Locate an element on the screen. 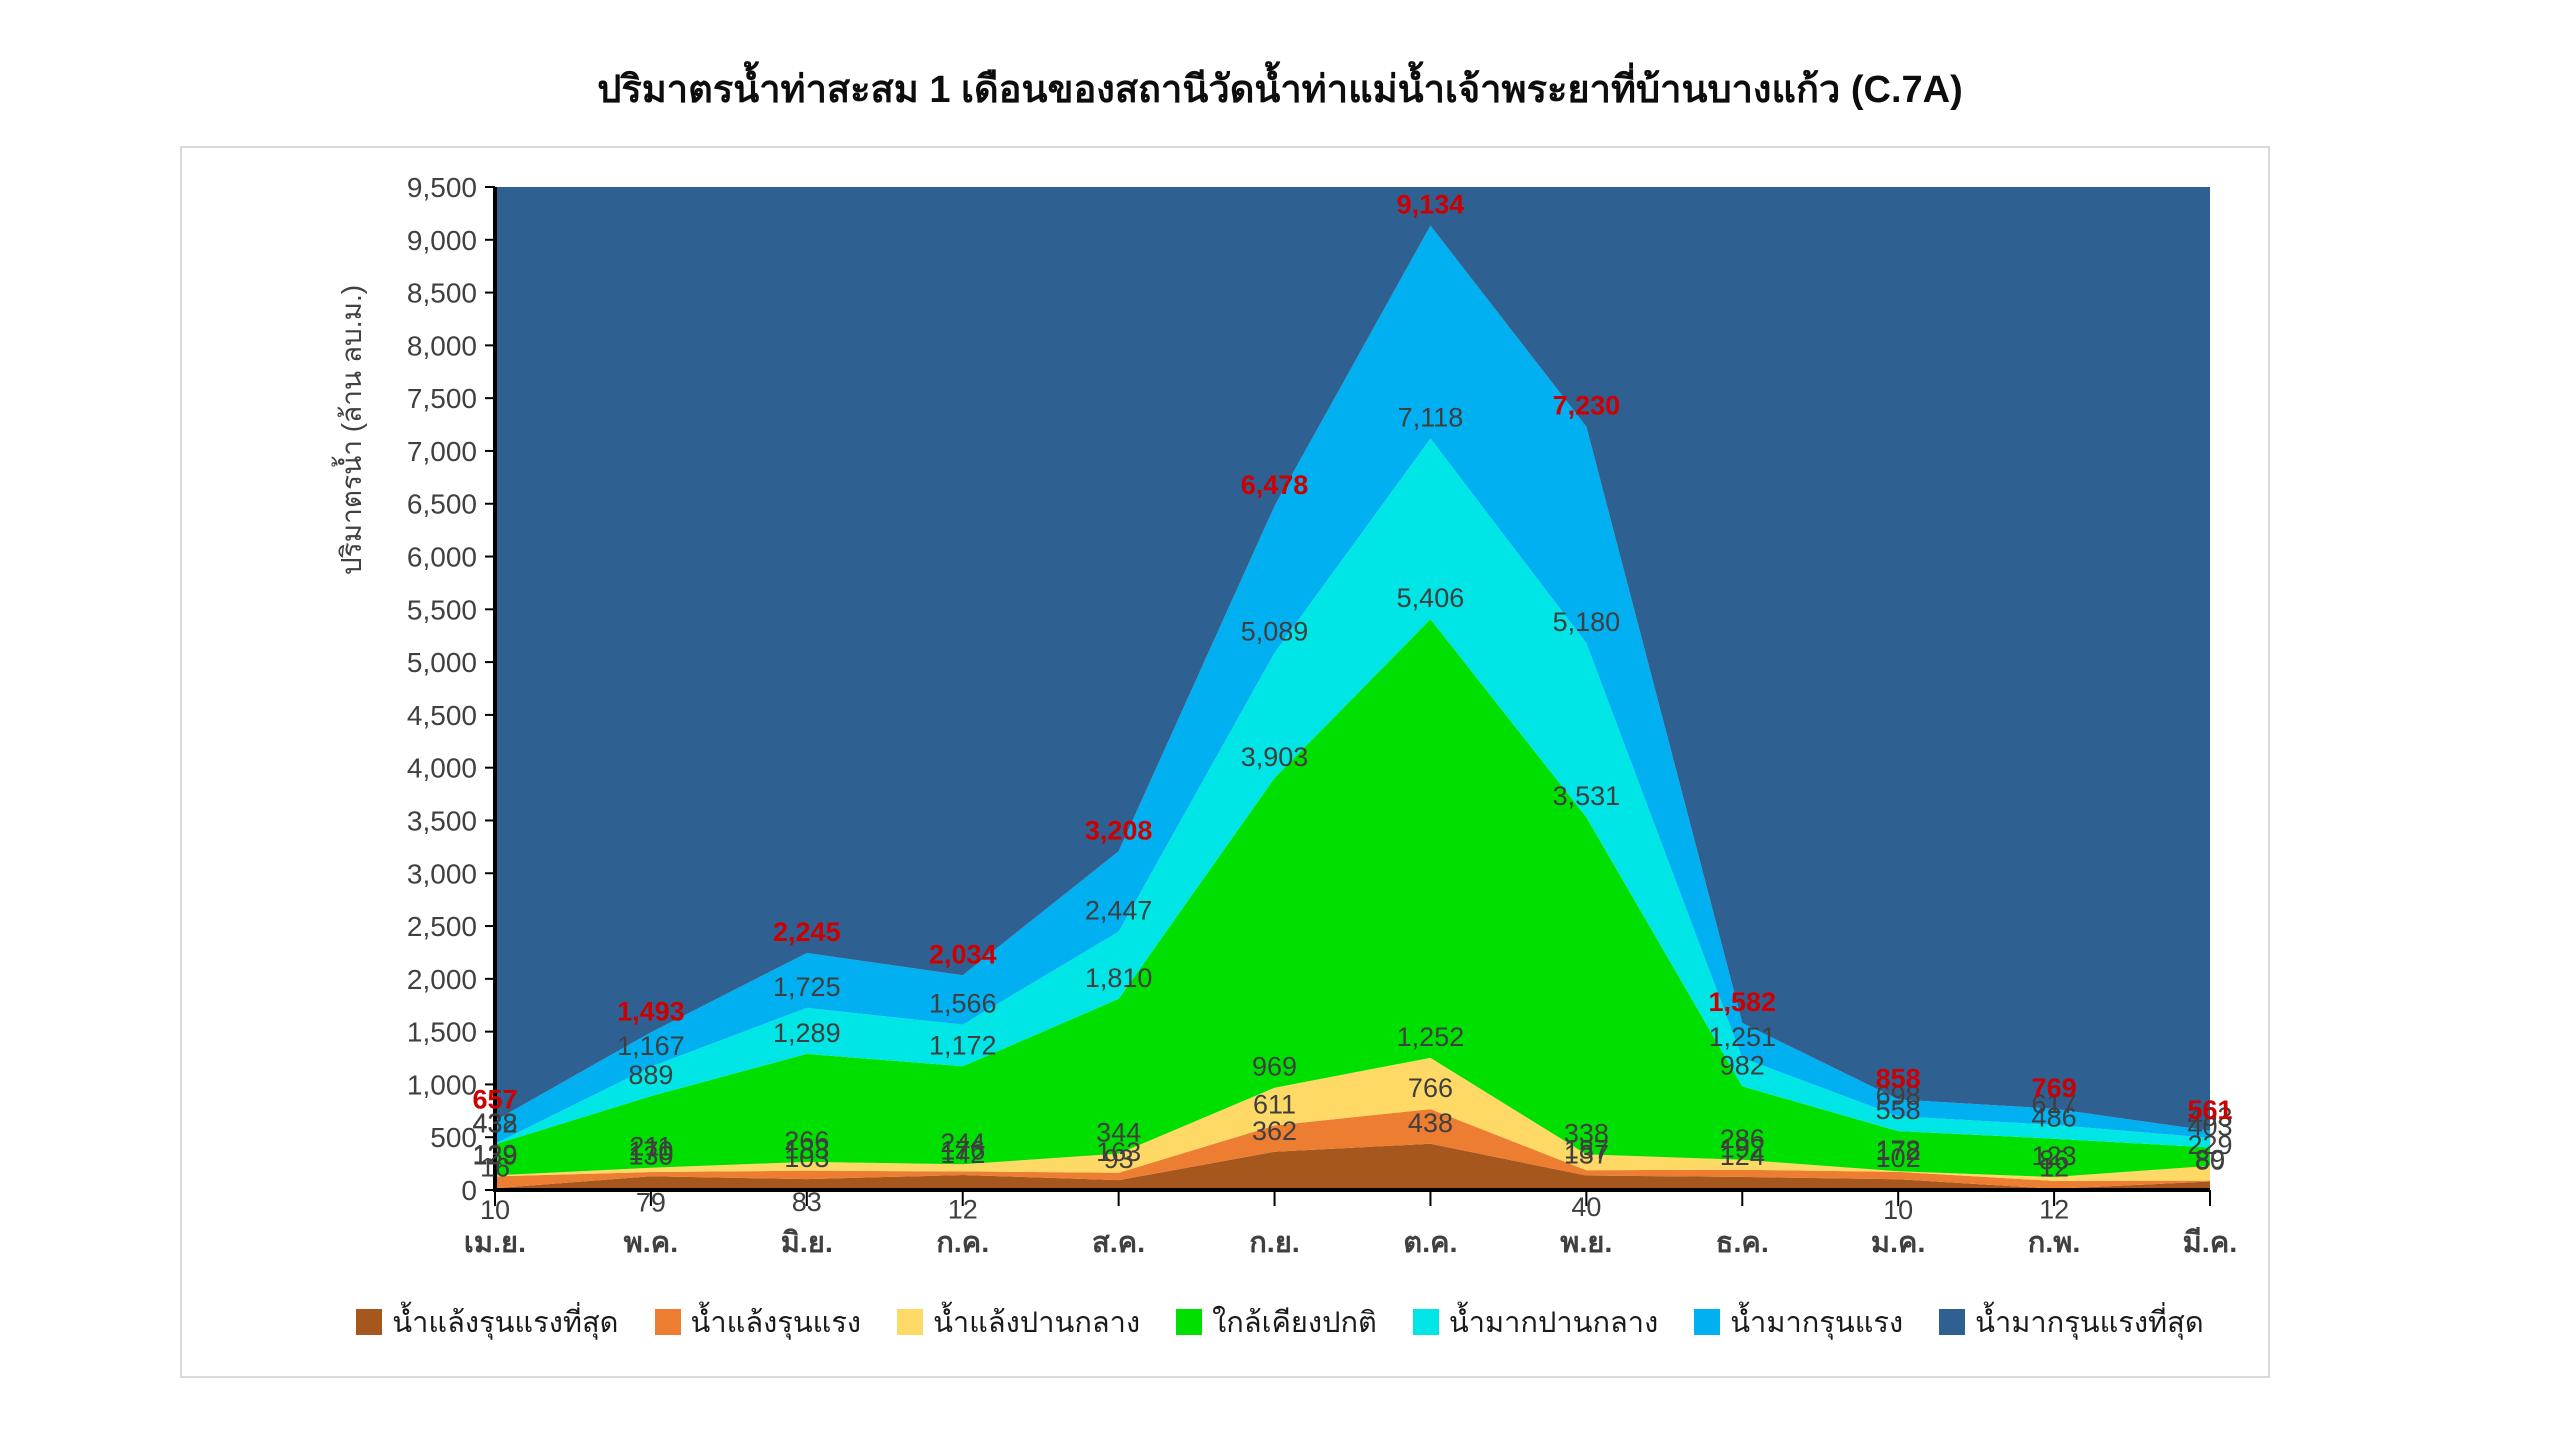  data-label: 1,725 is located at coordinates (807, 987).